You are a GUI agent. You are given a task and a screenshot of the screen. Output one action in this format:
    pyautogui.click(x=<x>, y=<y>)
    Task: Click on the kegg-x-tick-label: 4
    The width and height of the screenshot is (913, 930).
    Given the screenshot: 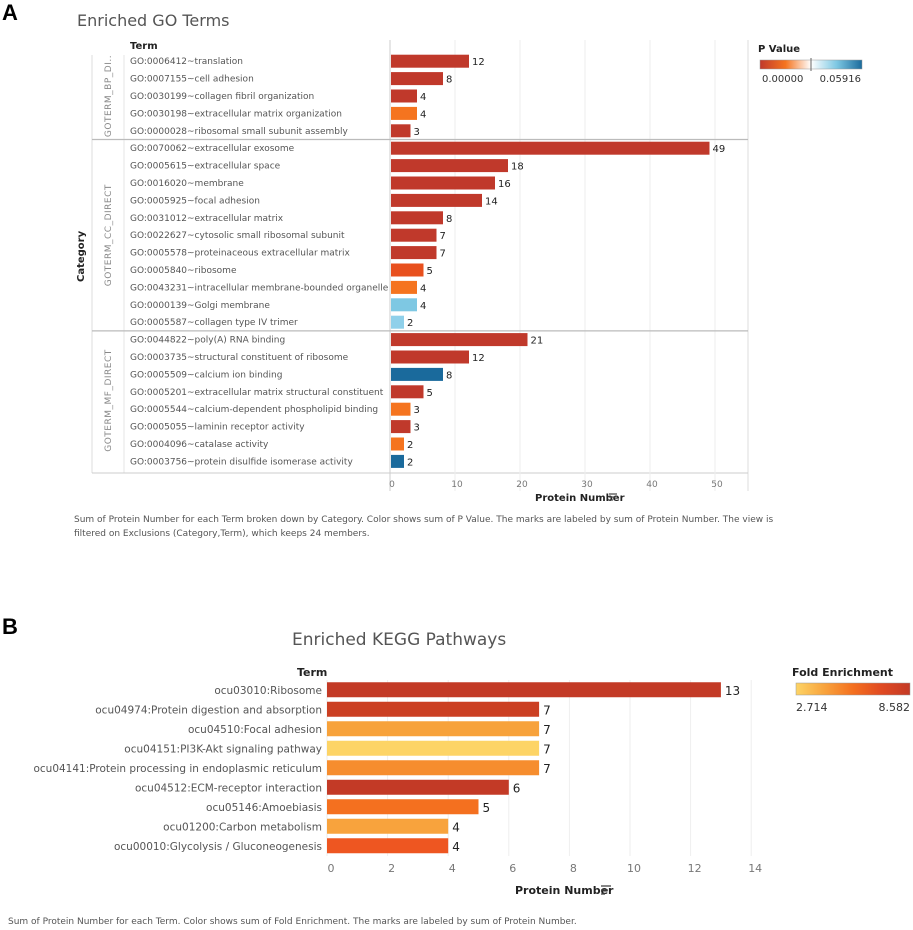 What is the action you would take?
    pyautogui.click(x=452, y=868)
    